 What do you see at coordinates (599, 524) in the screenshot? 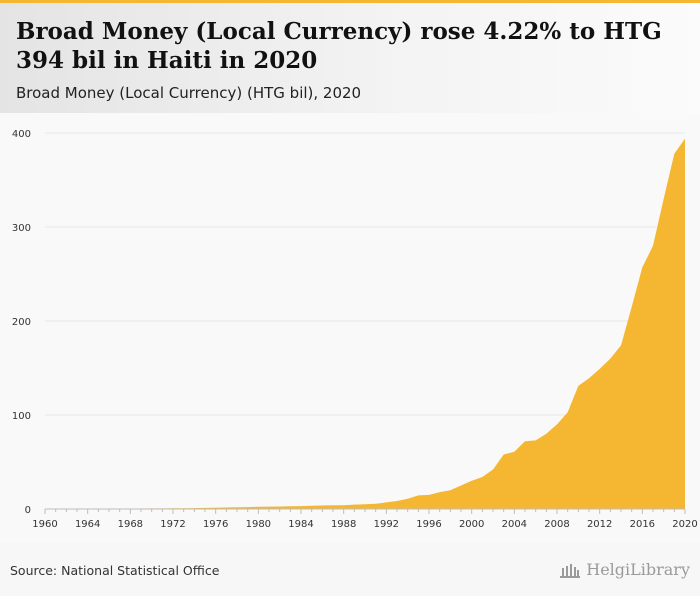
I see `x-tick-label: 2012` at bounding box center [599, 524].